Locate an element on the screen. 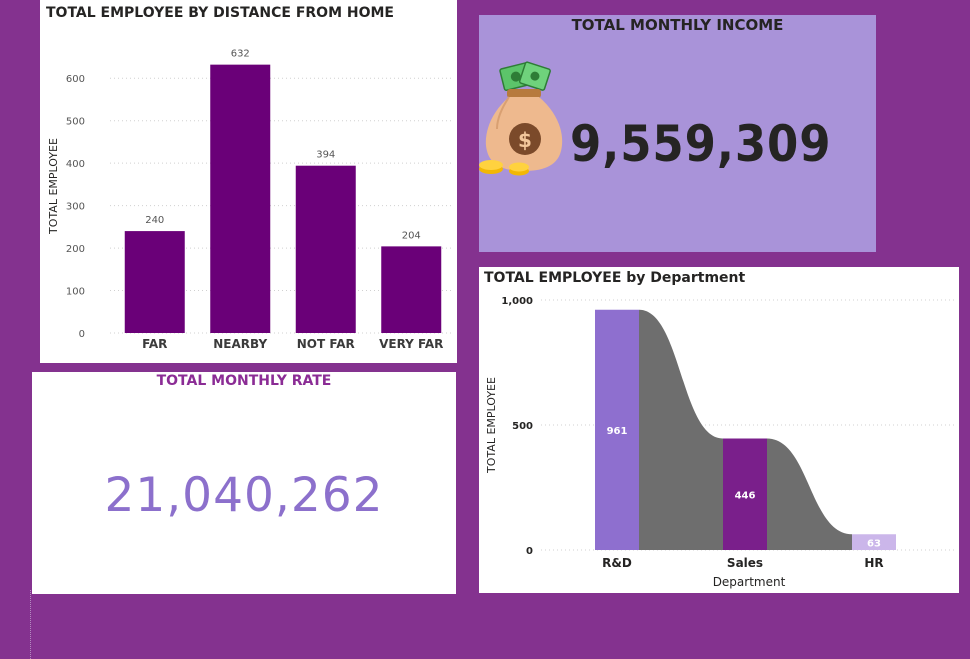  monthly-income-value: 9,559,309 is located at coordinates (701, 144).